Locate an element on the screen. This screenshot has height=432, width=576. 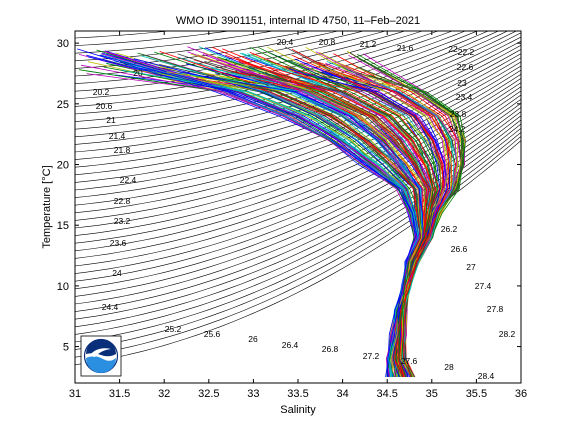
x-tick-label: 31 is located at coordinates (75, 394).